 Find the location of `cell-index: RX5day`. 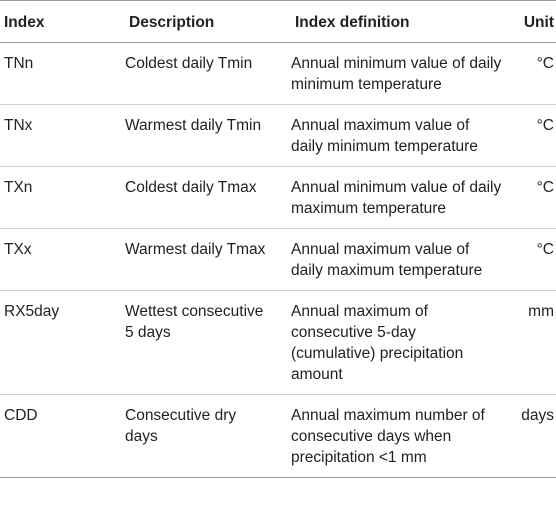

cell-index: RX5day is located at coordinates (62, 342).